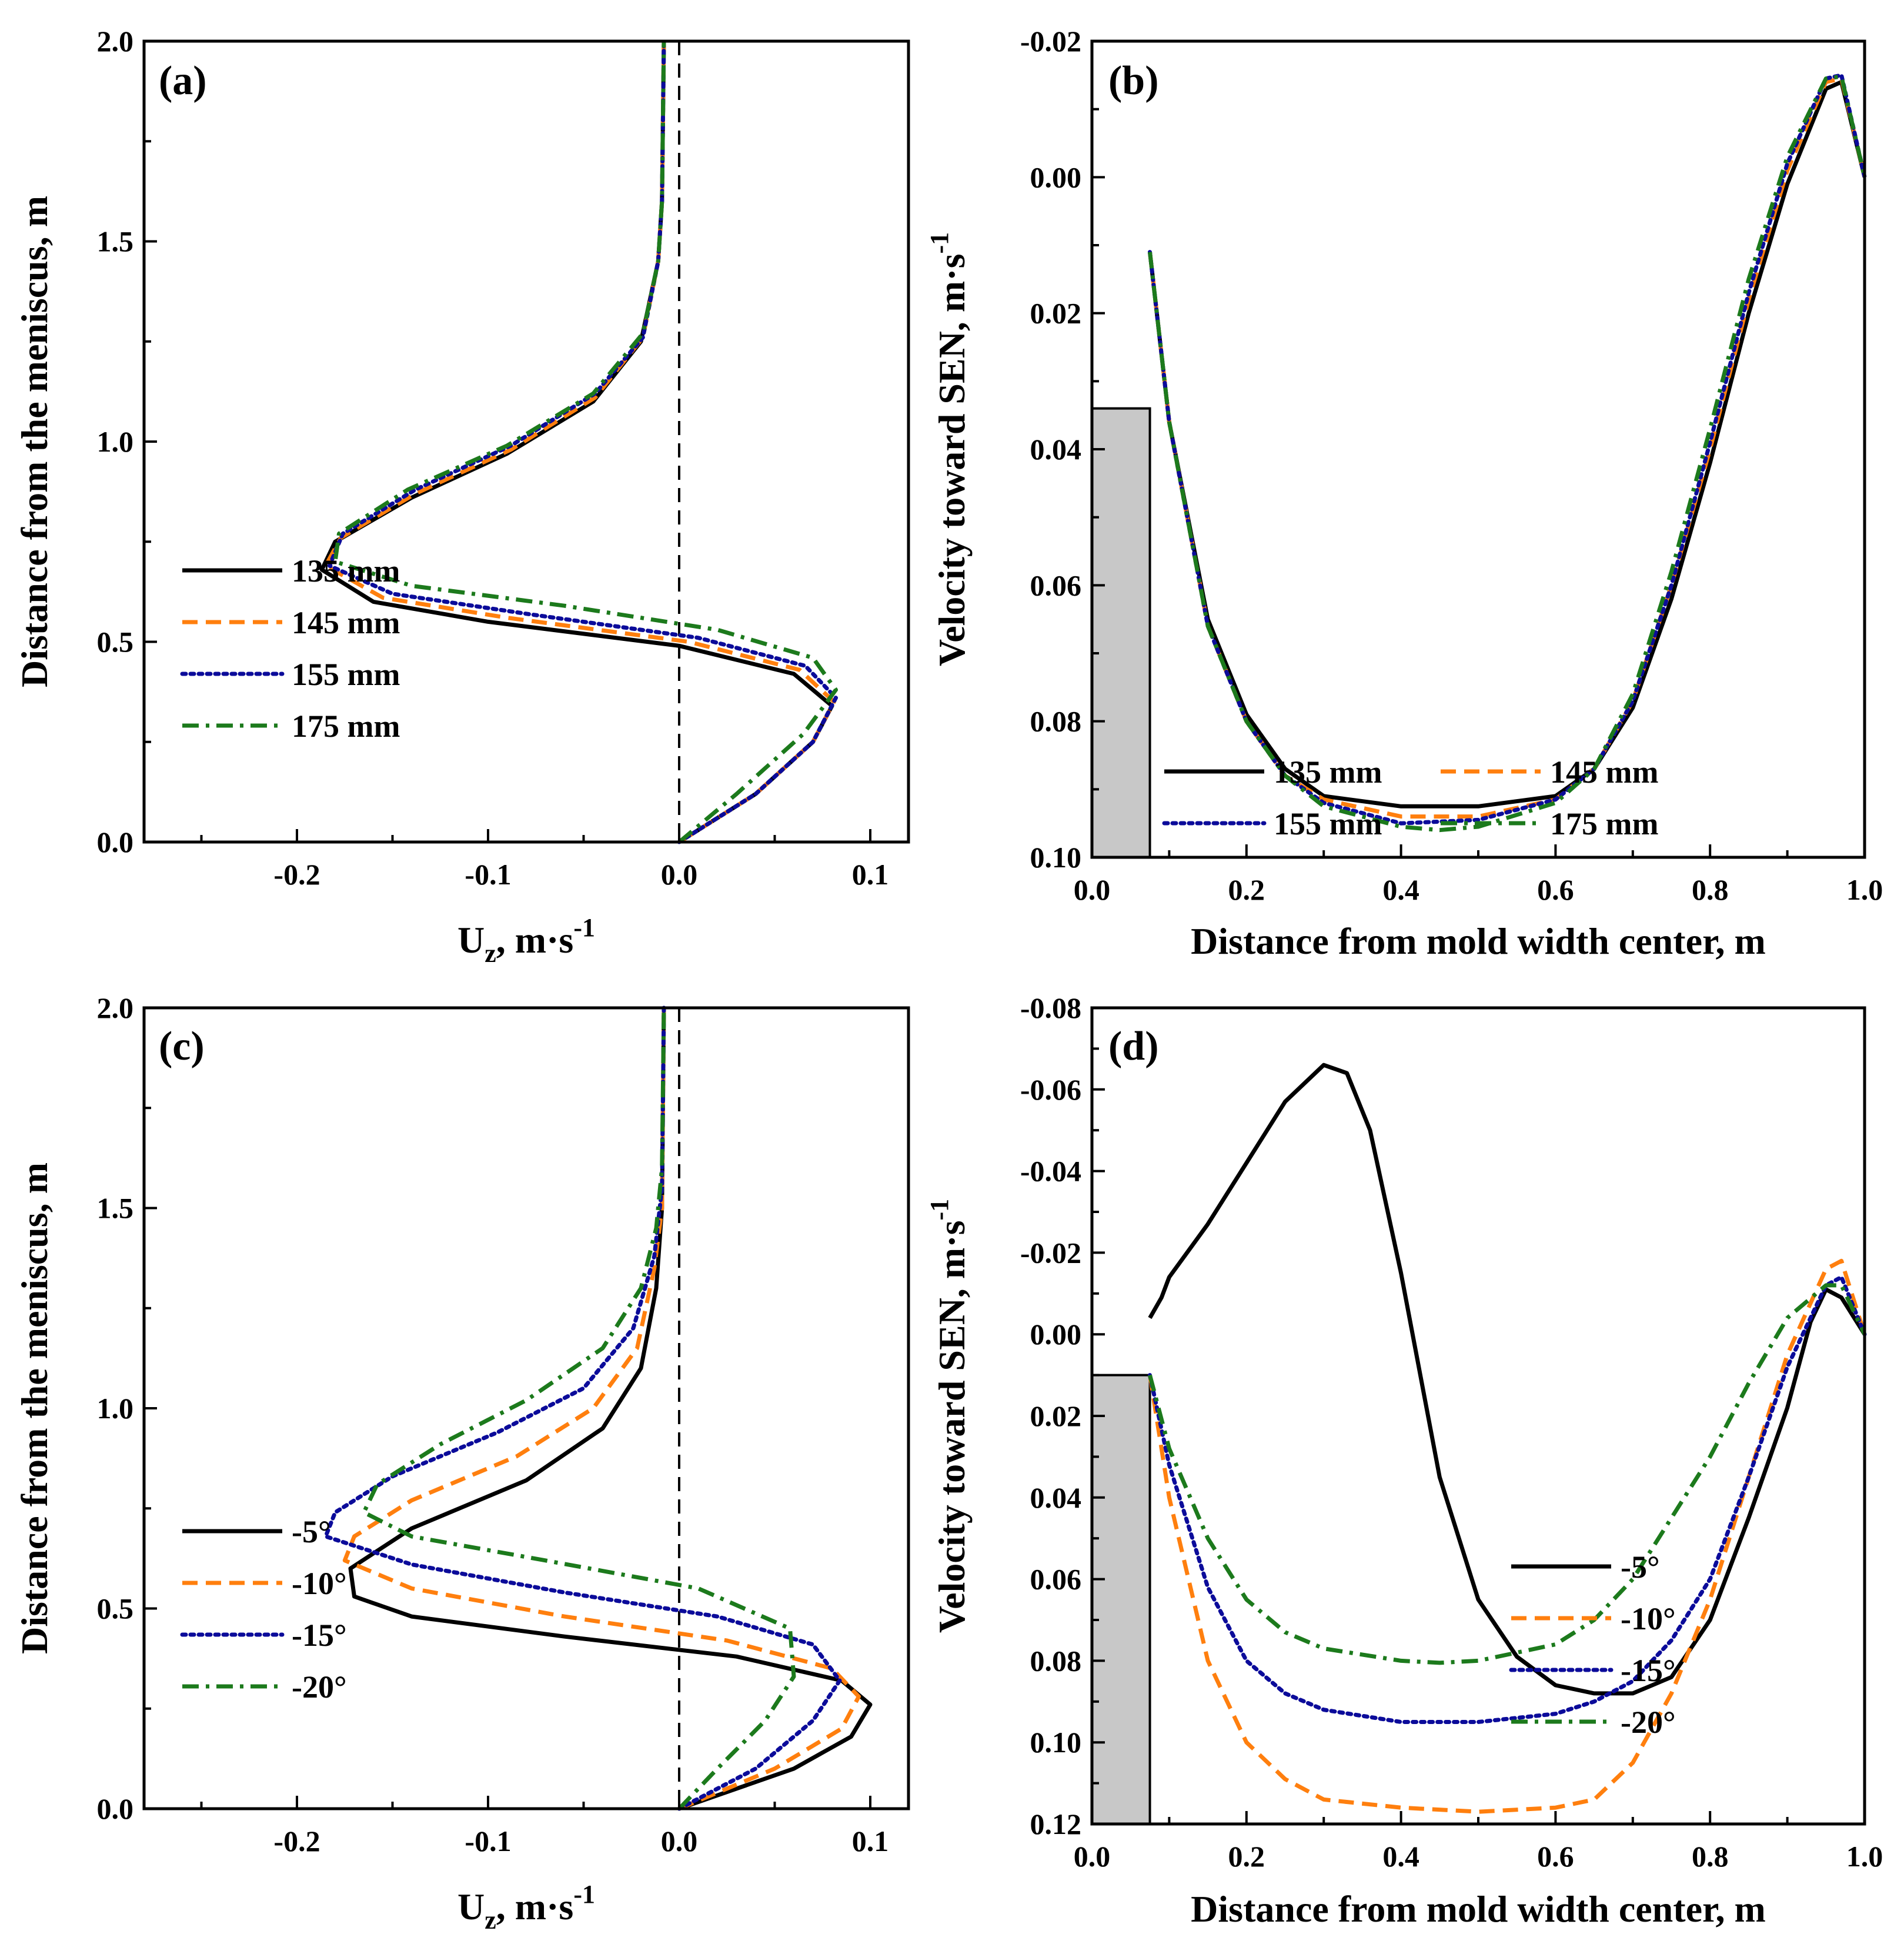 Image resolution: width=1904 pixels, height=1941 pixels. I want to click on panel-d-legend-label-0: -5°, so click(1640, 1567).